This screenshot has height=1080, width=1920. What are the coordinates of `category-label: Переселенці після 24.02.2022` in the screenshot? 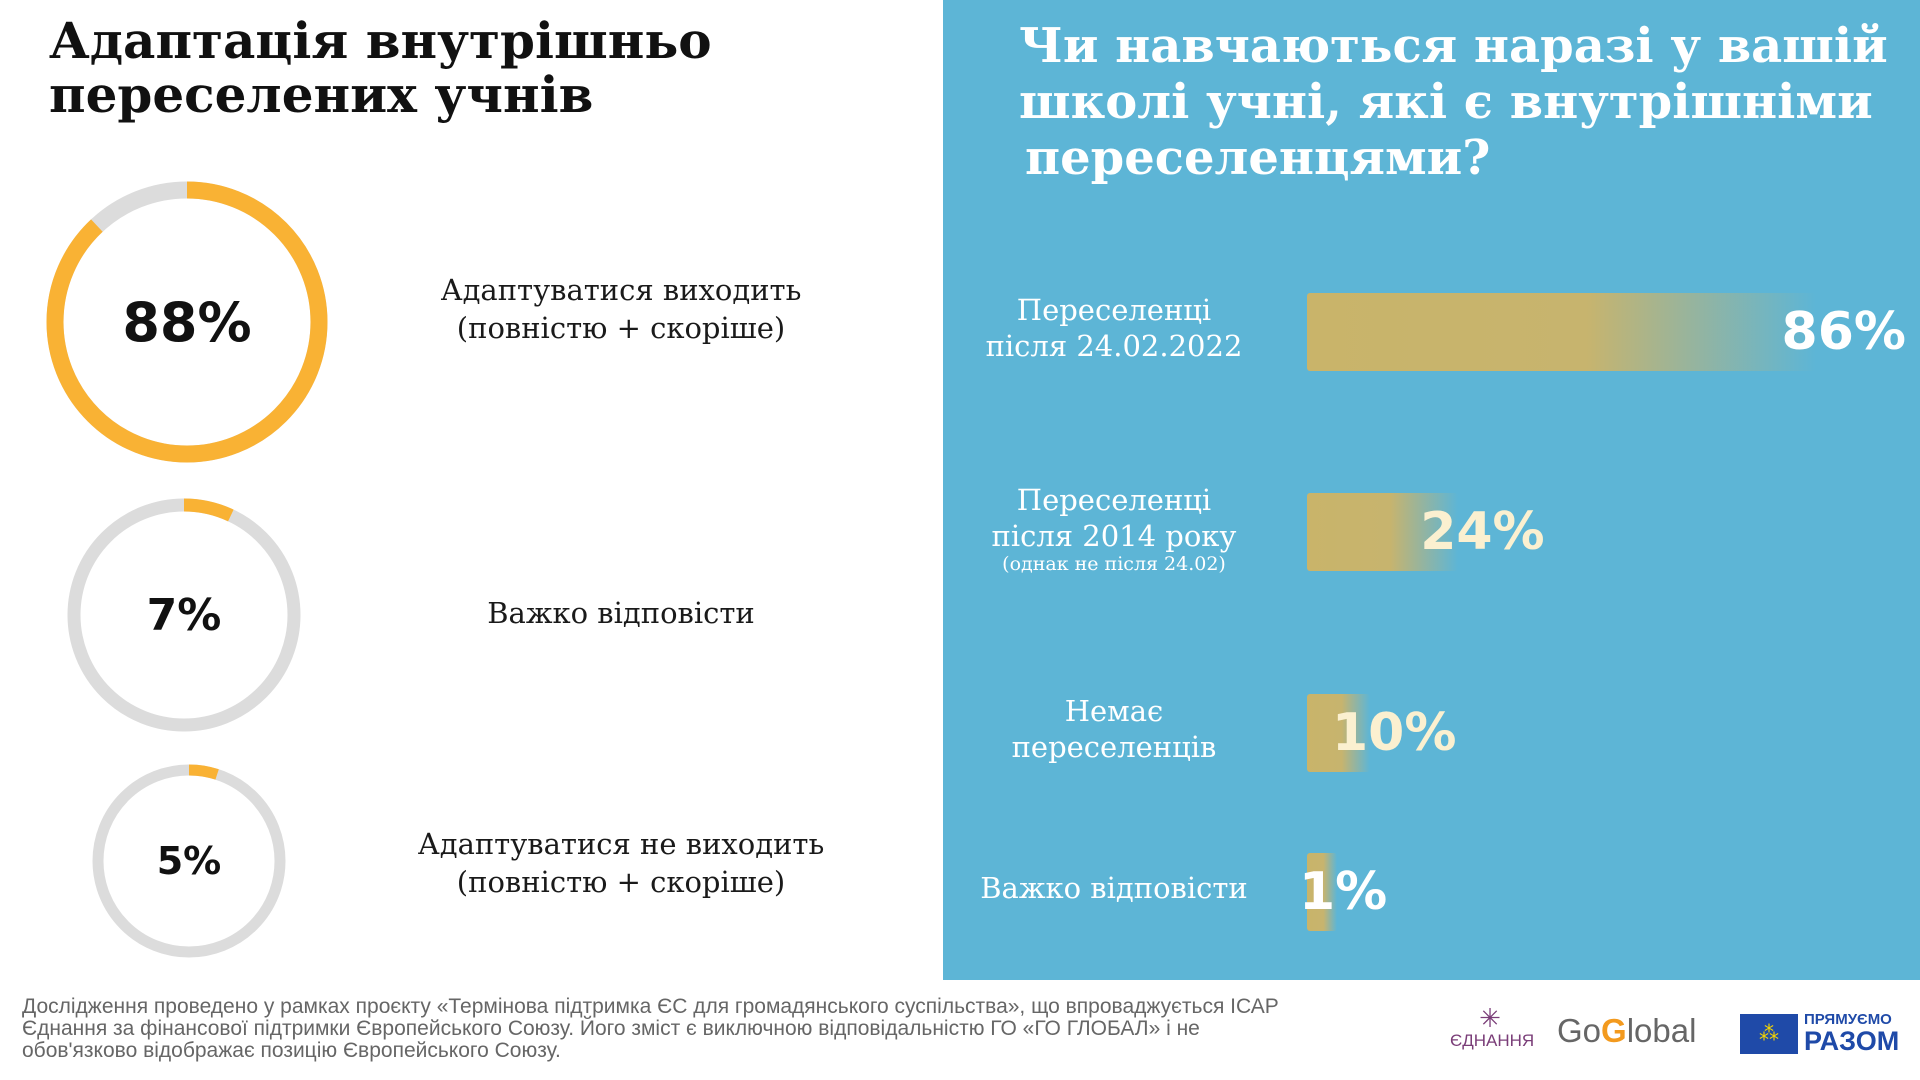 It's located at (1114, 328).